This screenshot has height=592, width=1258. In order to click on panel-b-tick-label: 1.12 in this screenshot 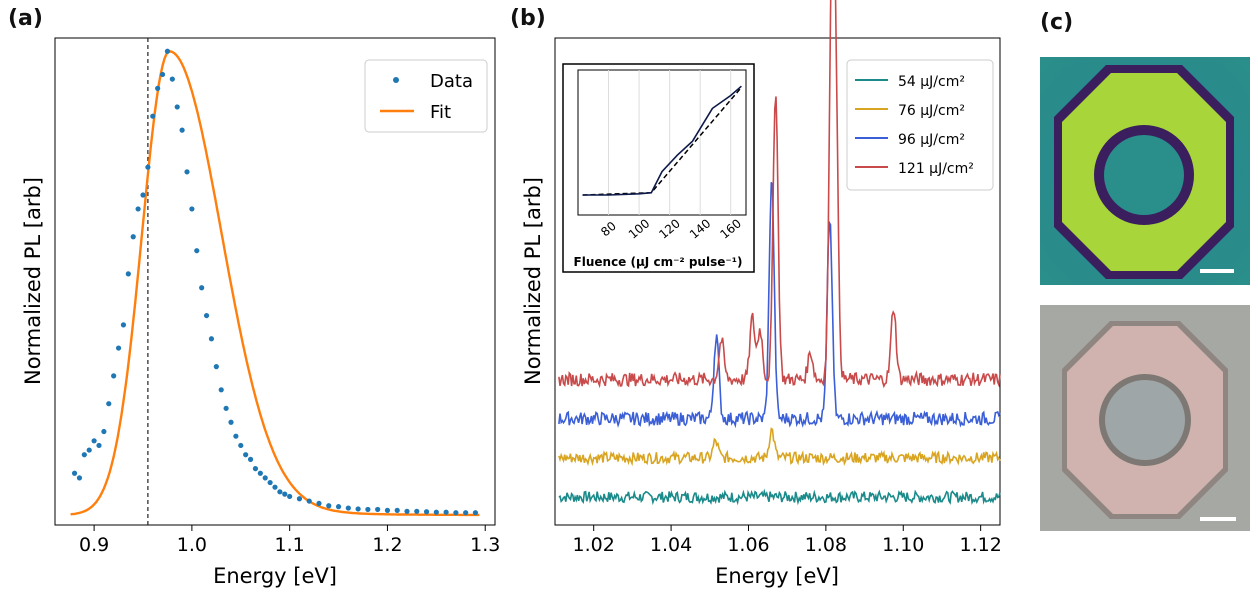, I will do `click(980, 545)`.